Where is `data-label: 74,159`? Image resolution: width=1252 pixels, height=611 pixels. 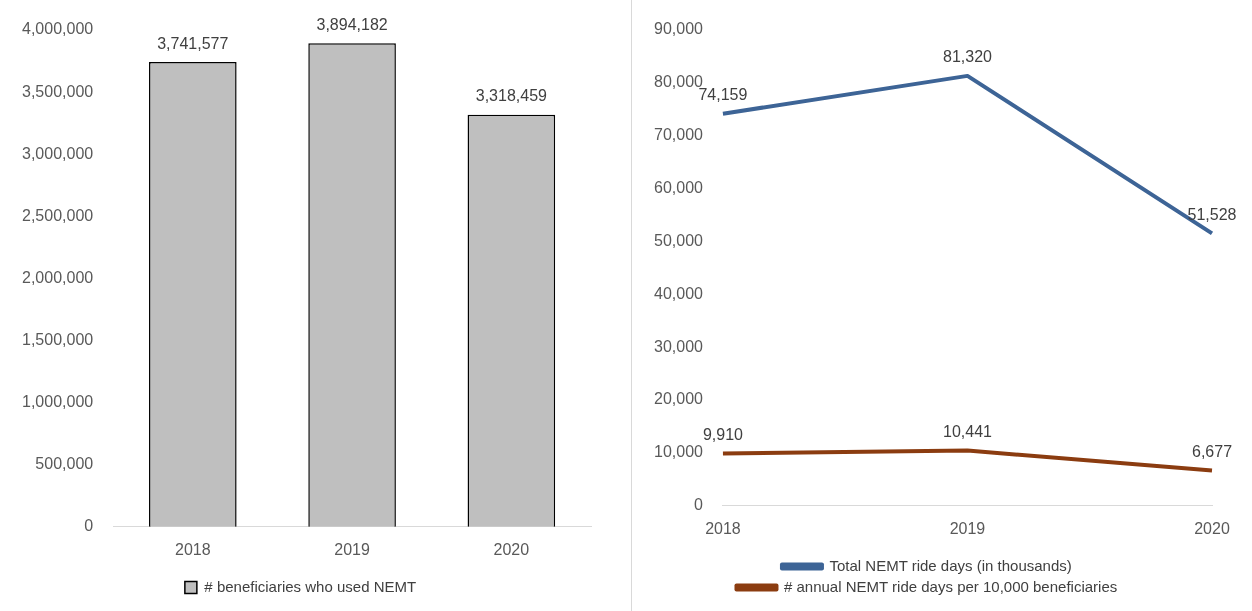
data-label: 74,159 is located at coordinates (723, 95).